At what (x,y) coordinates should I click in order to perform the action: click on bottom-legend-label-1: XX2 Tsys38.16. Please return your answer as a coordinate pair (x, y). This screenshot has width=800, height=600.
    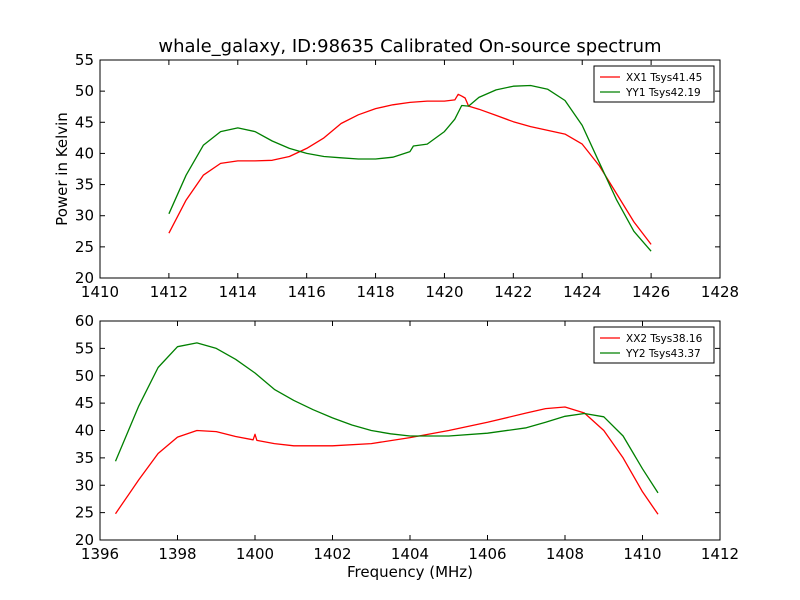
    Looking at the image, I should click on (664, 339).